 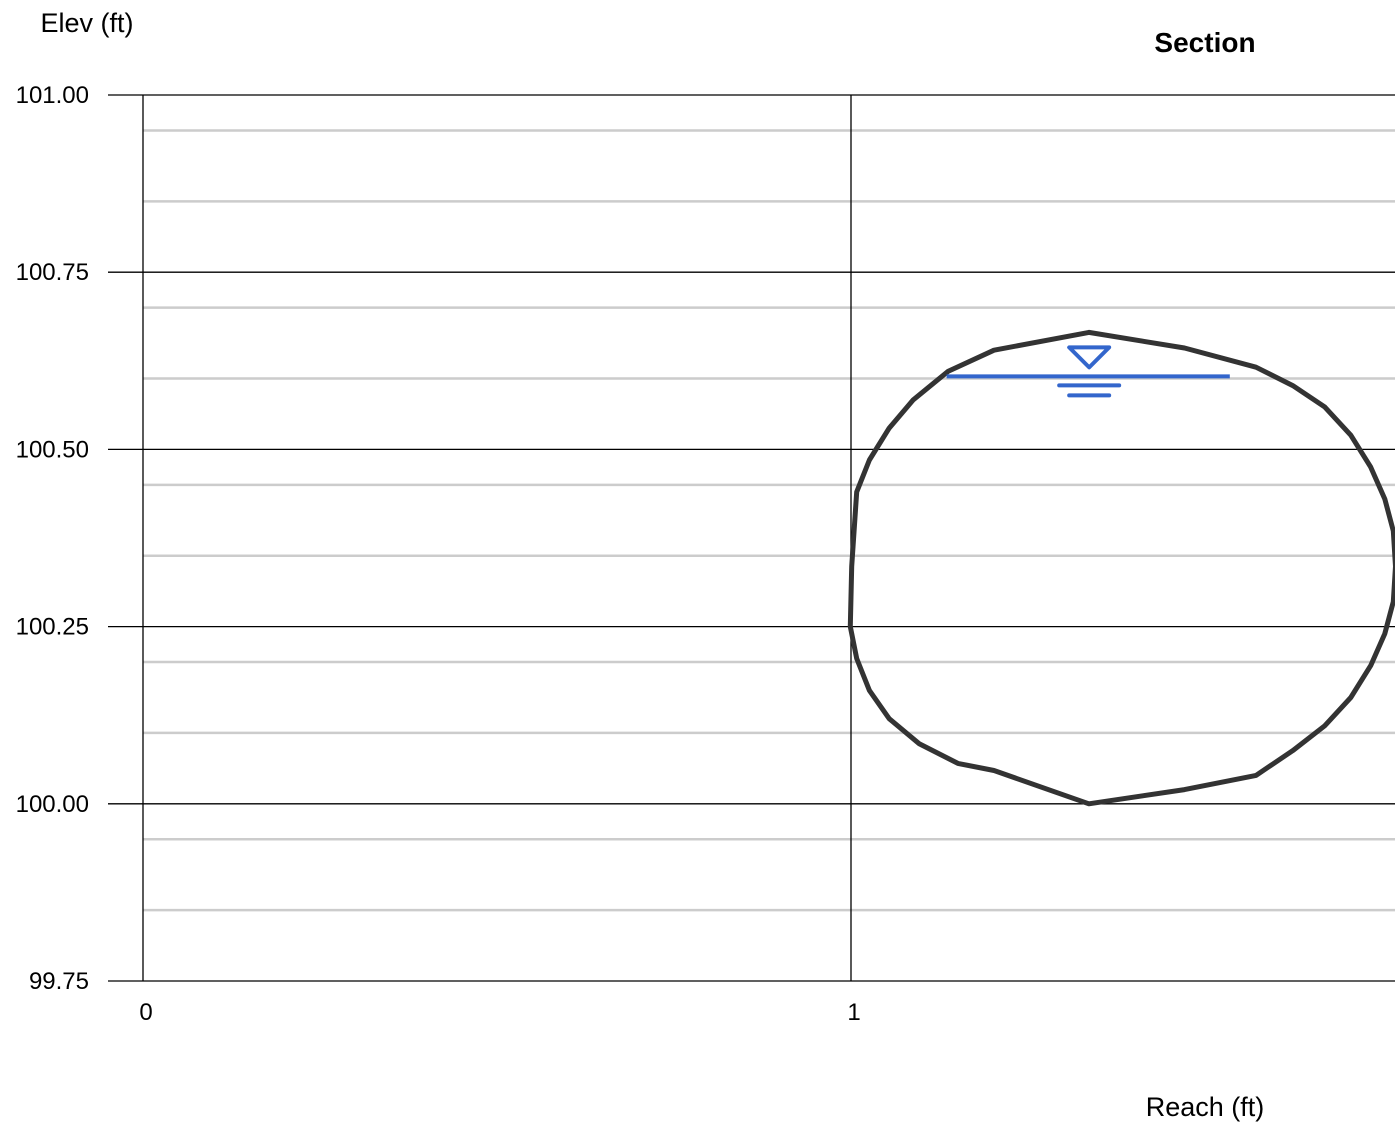 I want to click on x-axis-label: Reach (ft), so click(x=1205, y=1107).